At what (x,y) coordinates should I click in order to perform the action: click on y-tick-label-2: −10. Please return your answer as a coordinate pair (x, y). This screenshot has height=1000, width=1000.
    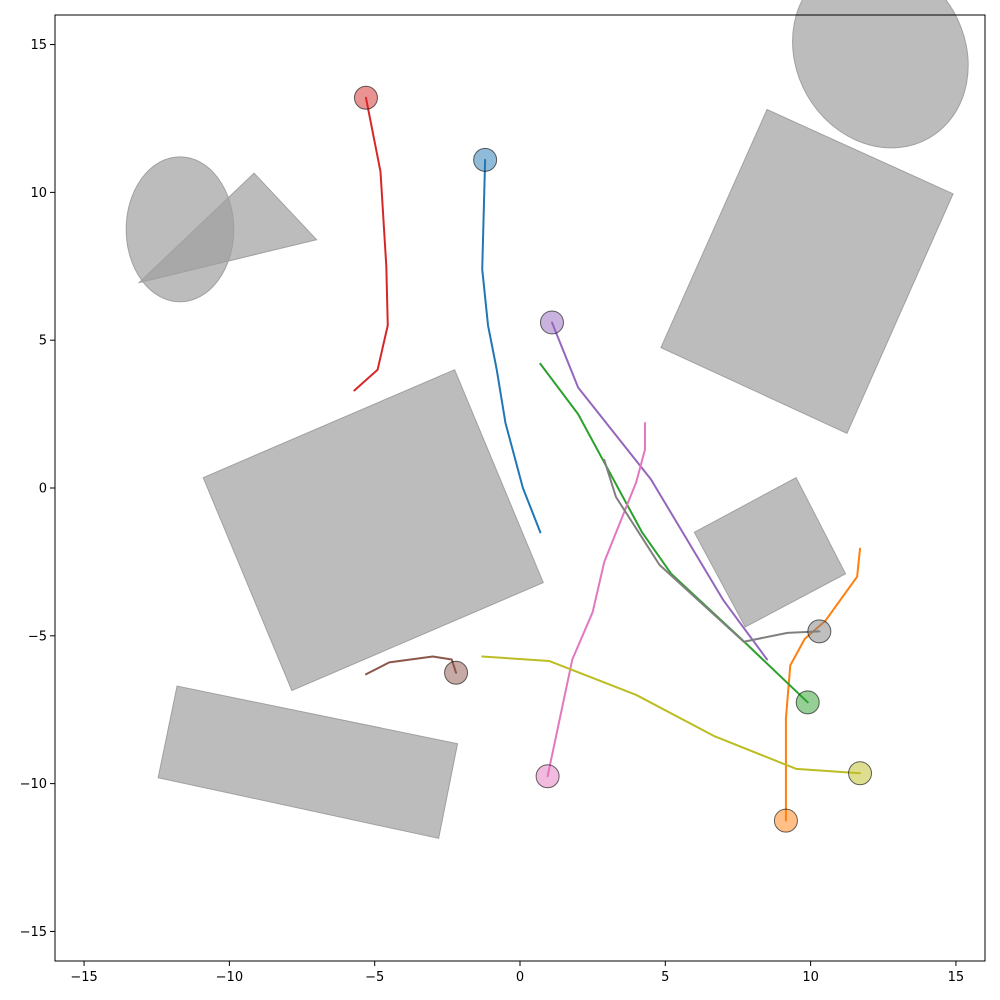
    Looking at the image, I should click on (33, 784).